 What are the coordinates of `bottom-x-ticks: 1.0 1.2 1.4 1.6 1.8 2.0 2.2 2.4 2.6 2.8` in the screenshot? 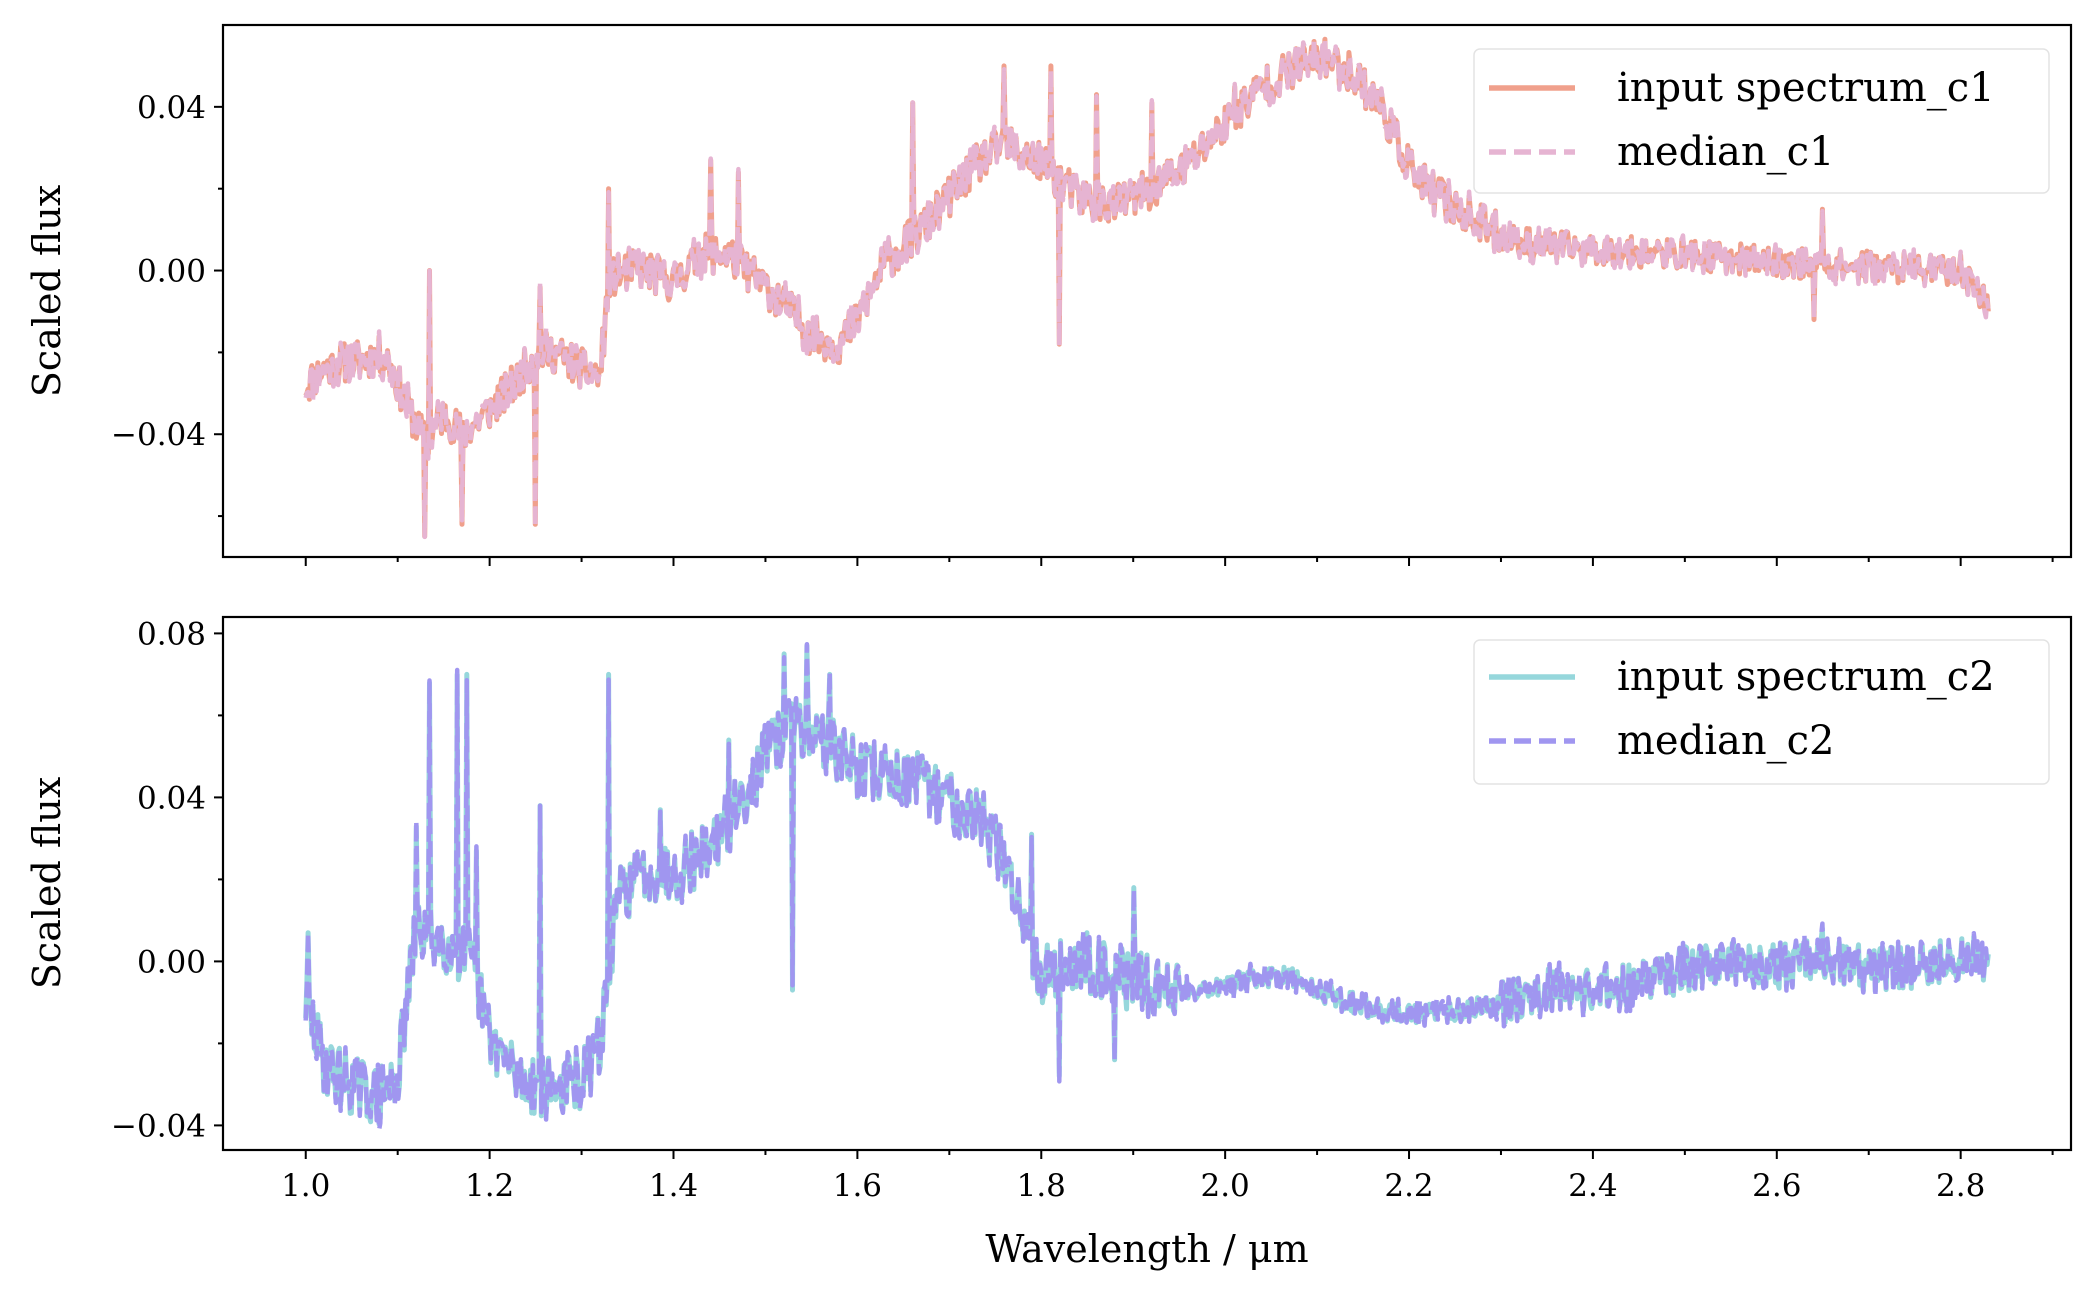 It's located at (1167, 1177).